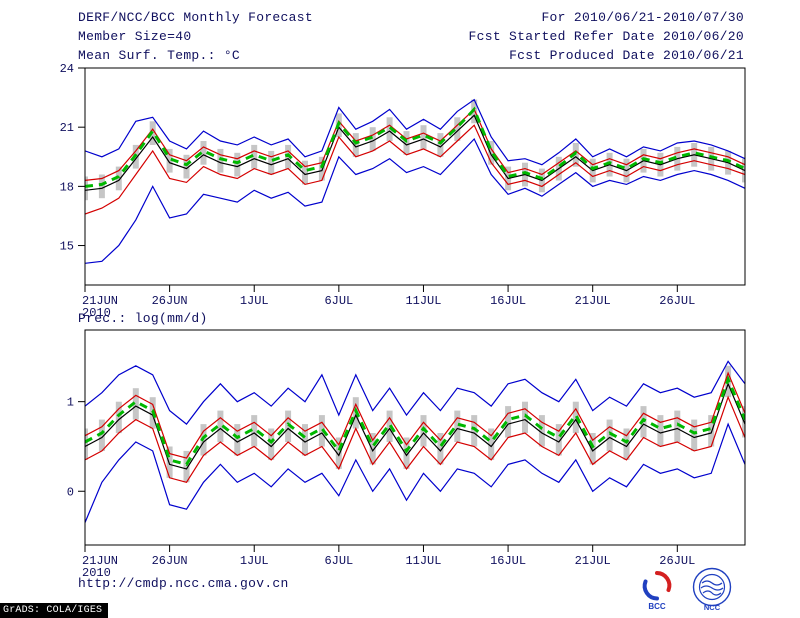  Describe the element at coordinates (143, 318) in the screenshot. I see `precip-panel-title: Prec.: log(mm/d)` at that location.